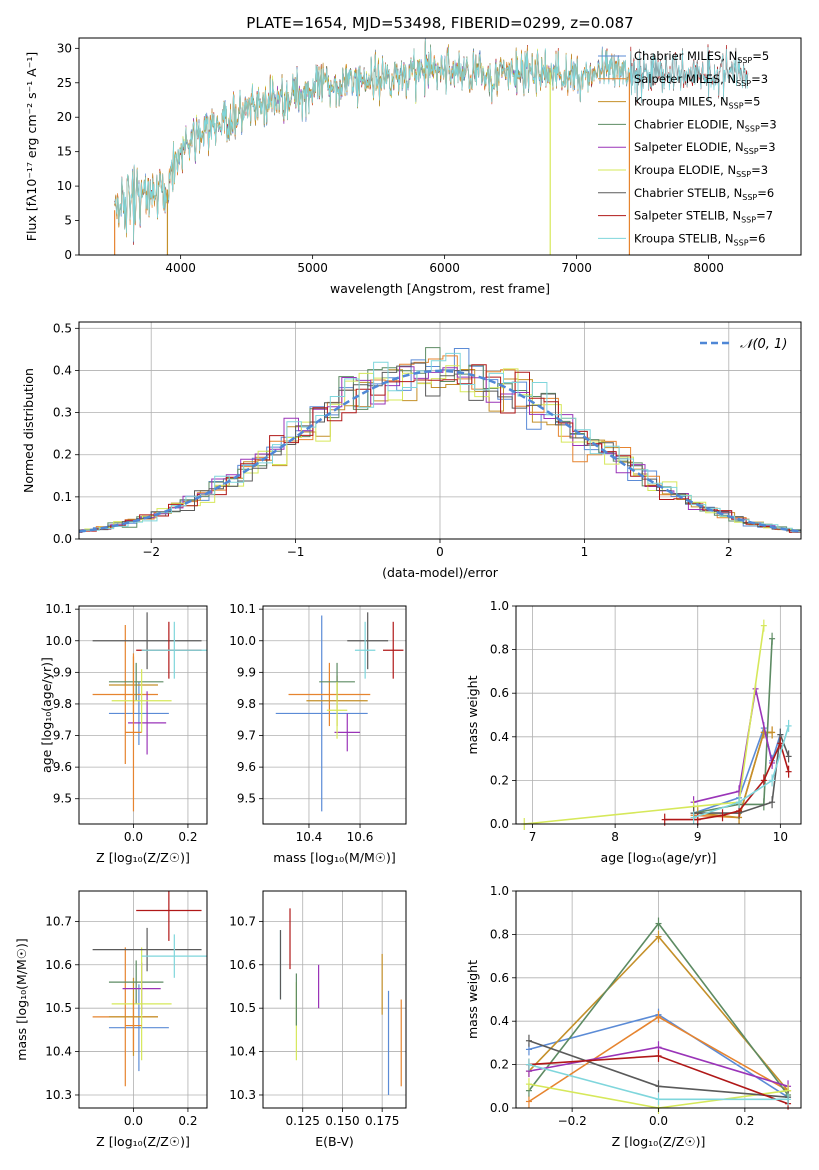 Image resolution: width=819 pixels, height=1170 pixels. What do you see at coordinates (180, 268) in the screenshot?
I see `x-tick-label: 4000` at bounding box center [180, 268].